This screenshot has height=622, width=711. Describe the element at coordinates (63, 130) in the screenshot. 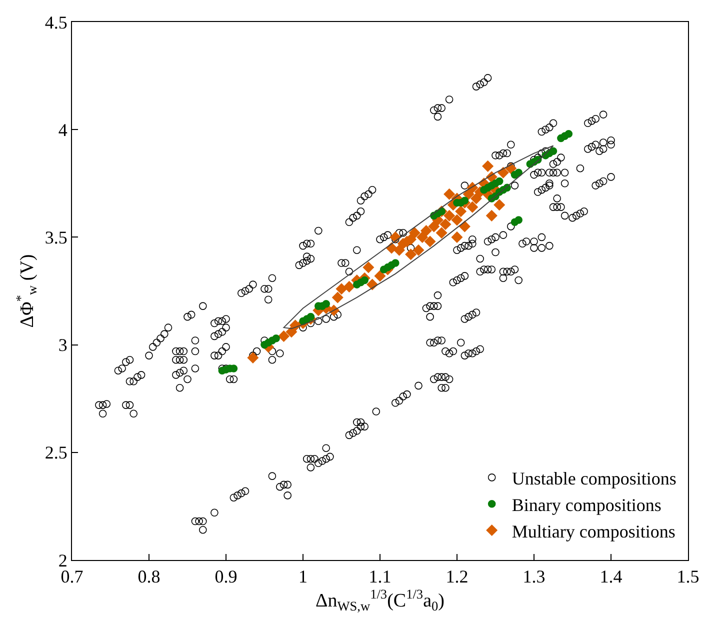

I see `y-tick-label: 4` at that location.